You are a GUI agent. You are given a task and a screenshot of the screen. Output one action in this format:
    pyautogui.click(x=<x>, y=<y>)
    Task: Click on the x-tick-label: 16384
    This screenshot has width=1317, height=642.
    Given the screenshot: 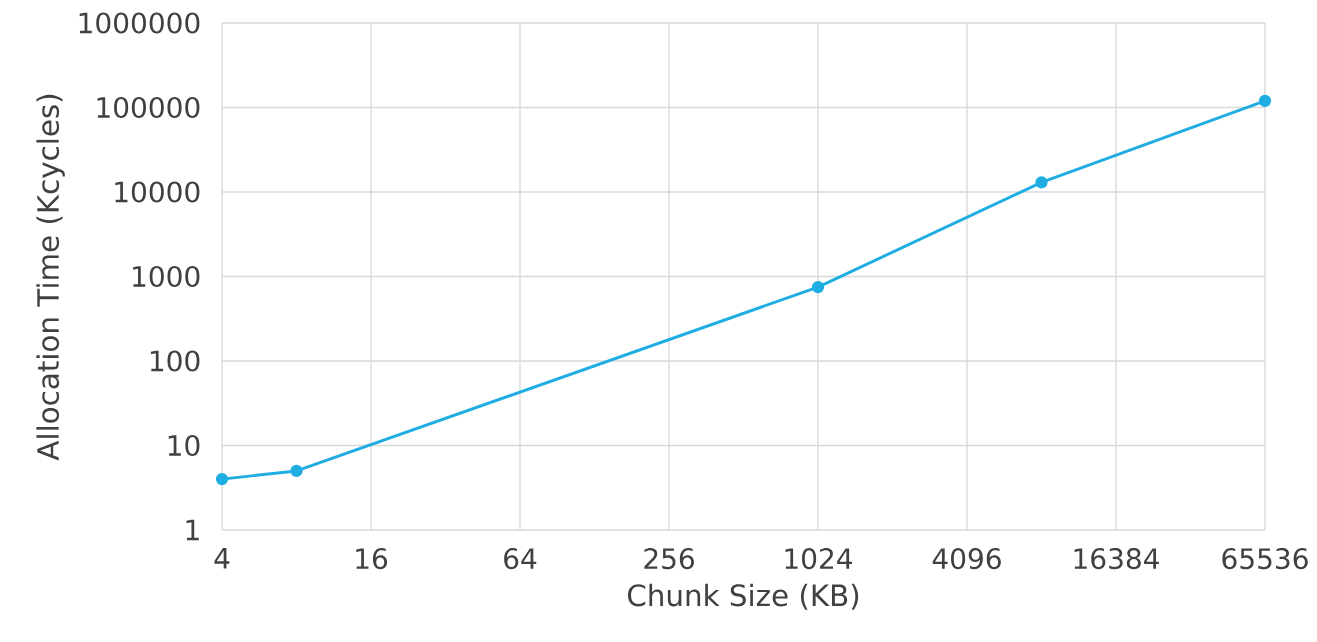 What is the action you would take?
    pyautogui.click(x=1116, y=559)
    